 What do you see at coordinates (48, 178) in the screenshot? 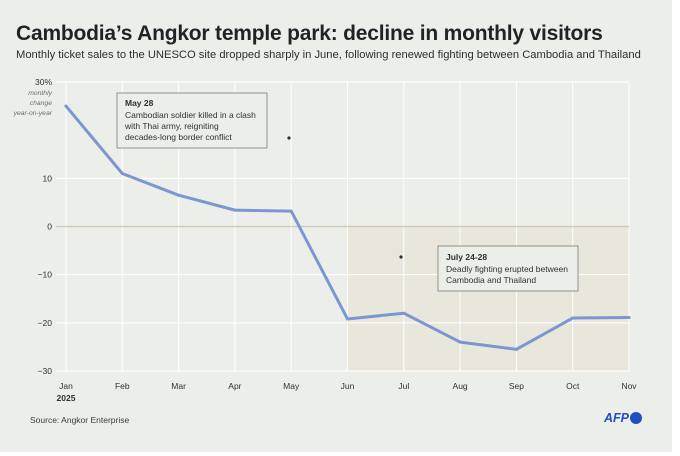
I see `y-tick-label: 10` at bounding box center [48, 178].